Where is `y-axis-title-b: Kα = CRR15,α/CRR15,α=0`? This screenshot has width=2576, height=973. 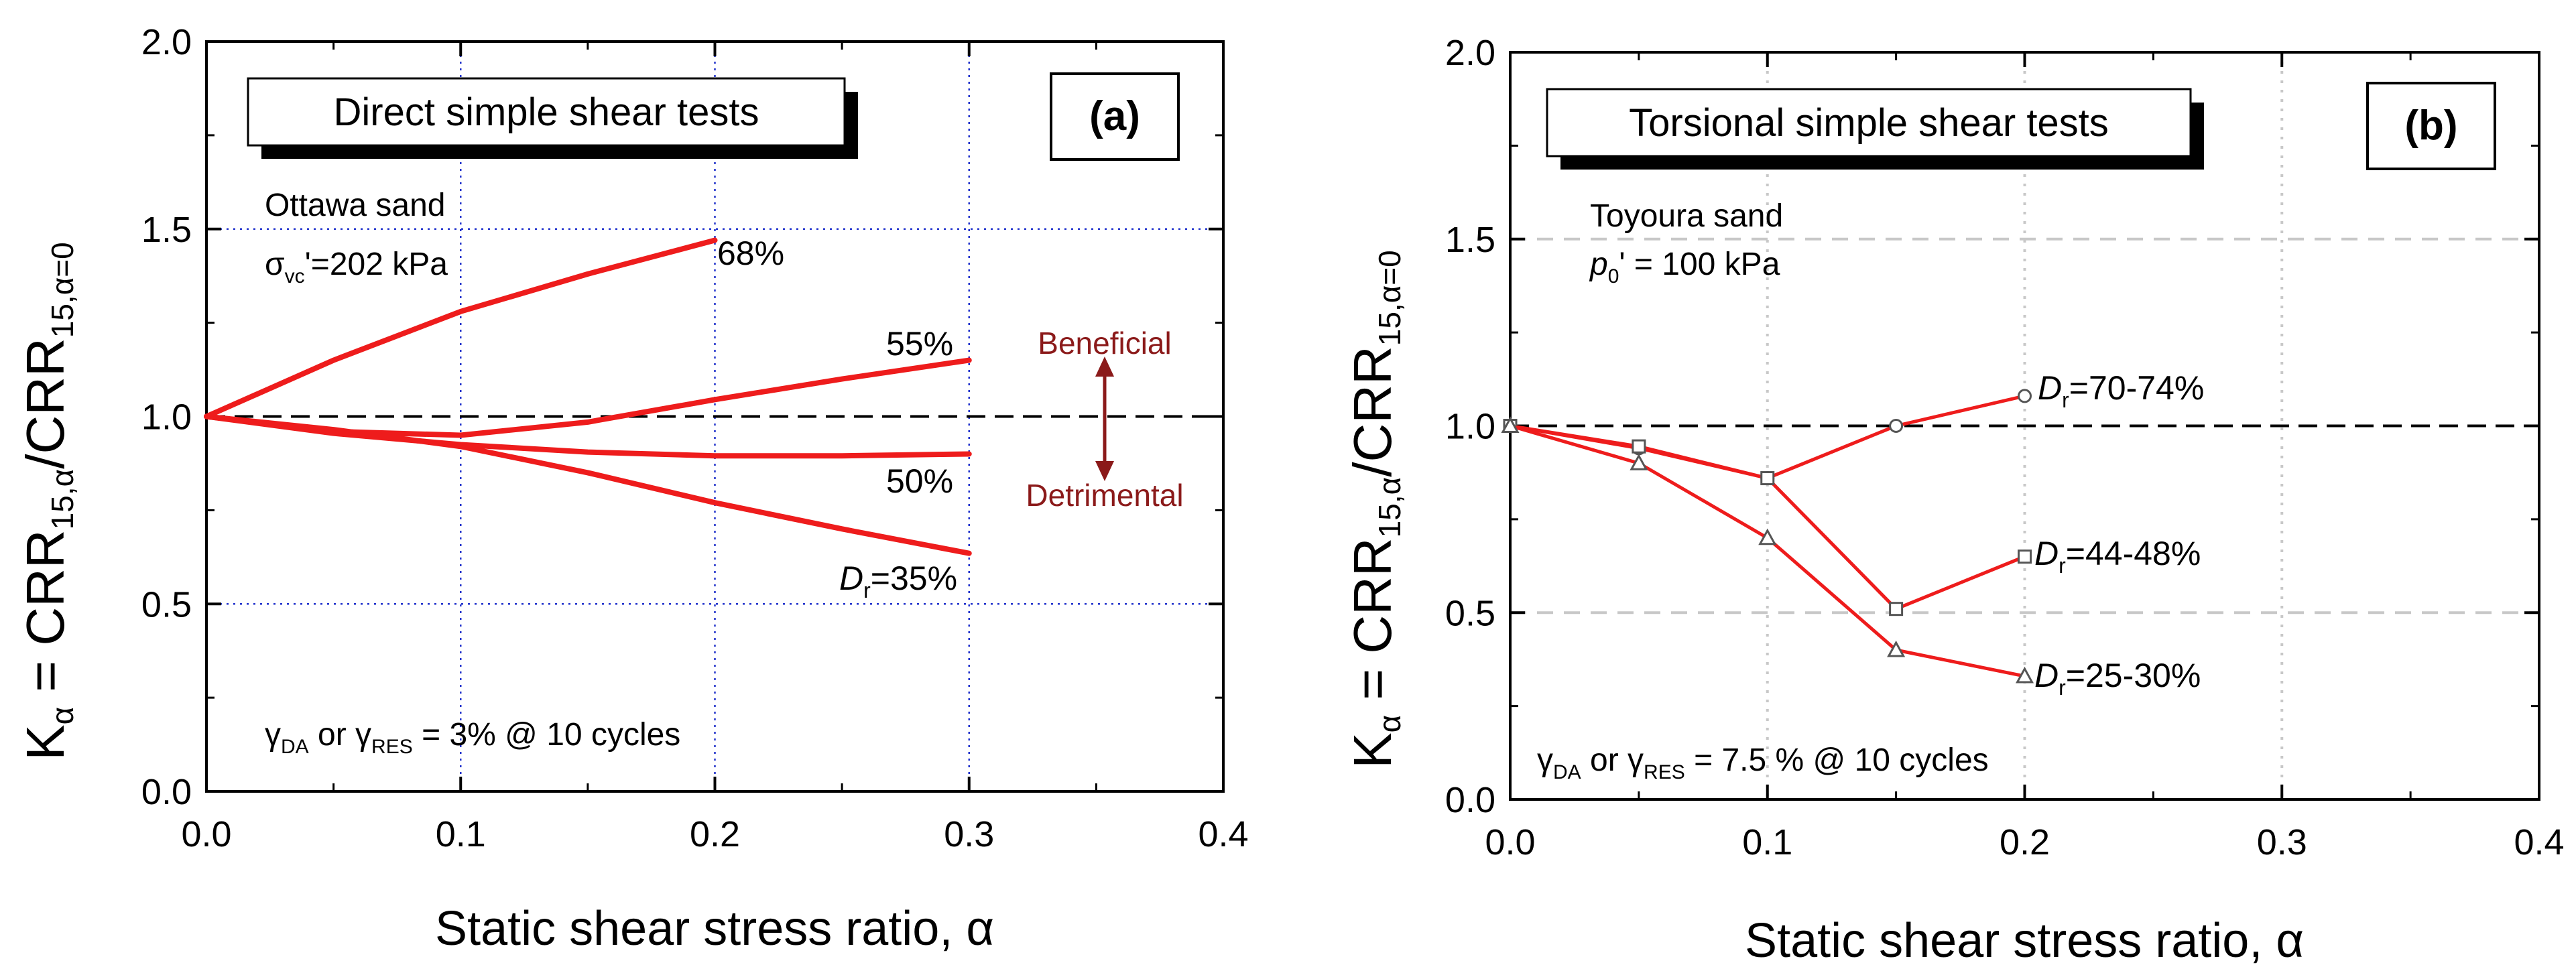 y-axis-title-b: Kα = CRR15,α/CRR15,α=0 is located at coordinates (1375, 509).